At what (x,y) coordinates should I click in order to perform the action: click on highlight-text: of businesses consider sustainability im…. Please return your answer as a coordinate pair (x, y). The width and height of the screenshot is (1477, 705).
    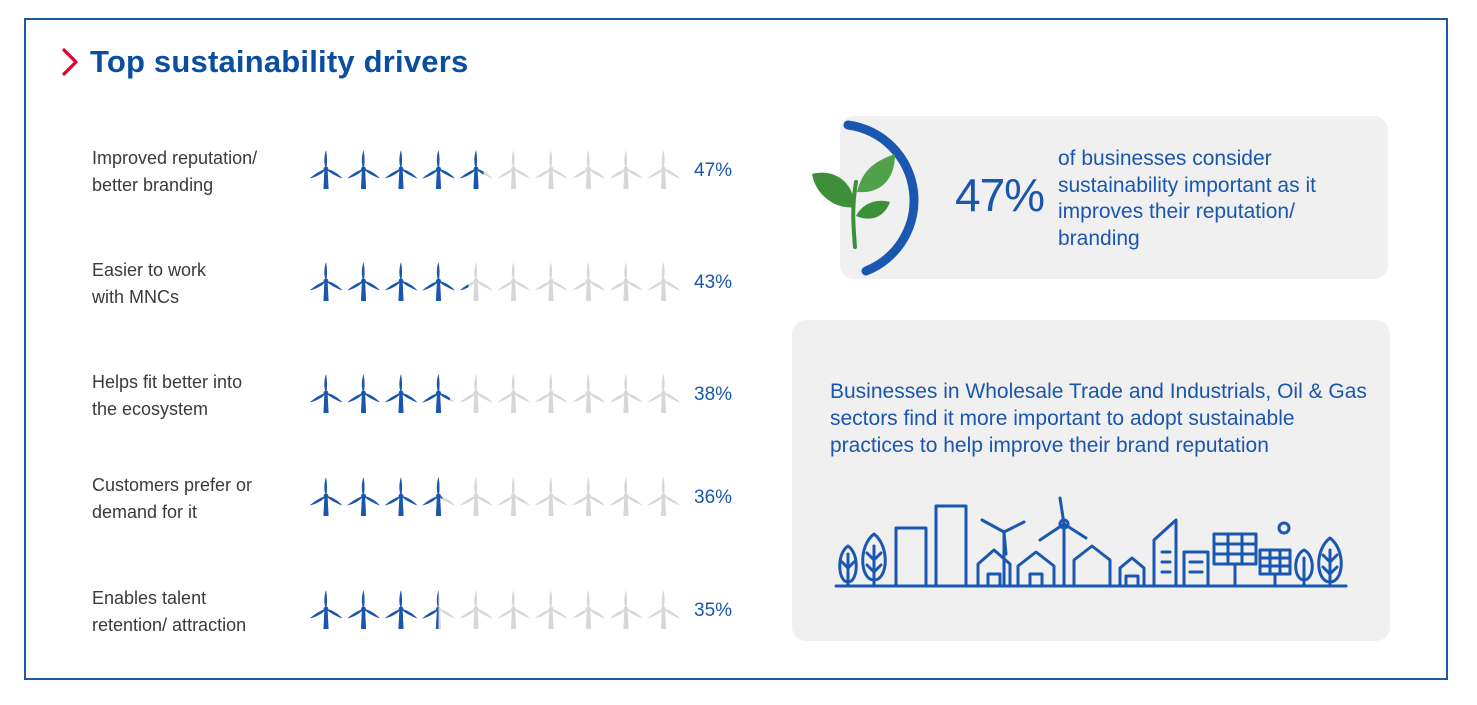
    Looking at the image, I should click on (1187, 198).